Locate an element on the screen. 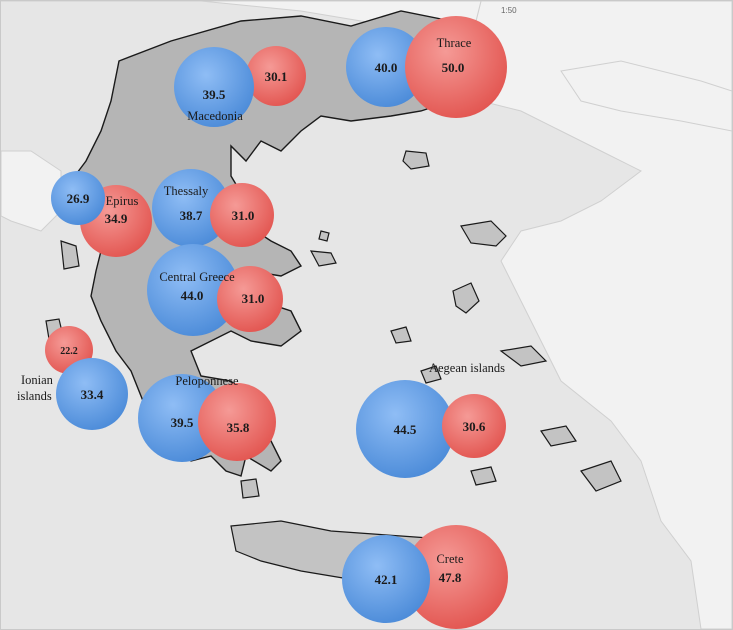  value-blue: 42.1 is located at coordinates (386, 579).